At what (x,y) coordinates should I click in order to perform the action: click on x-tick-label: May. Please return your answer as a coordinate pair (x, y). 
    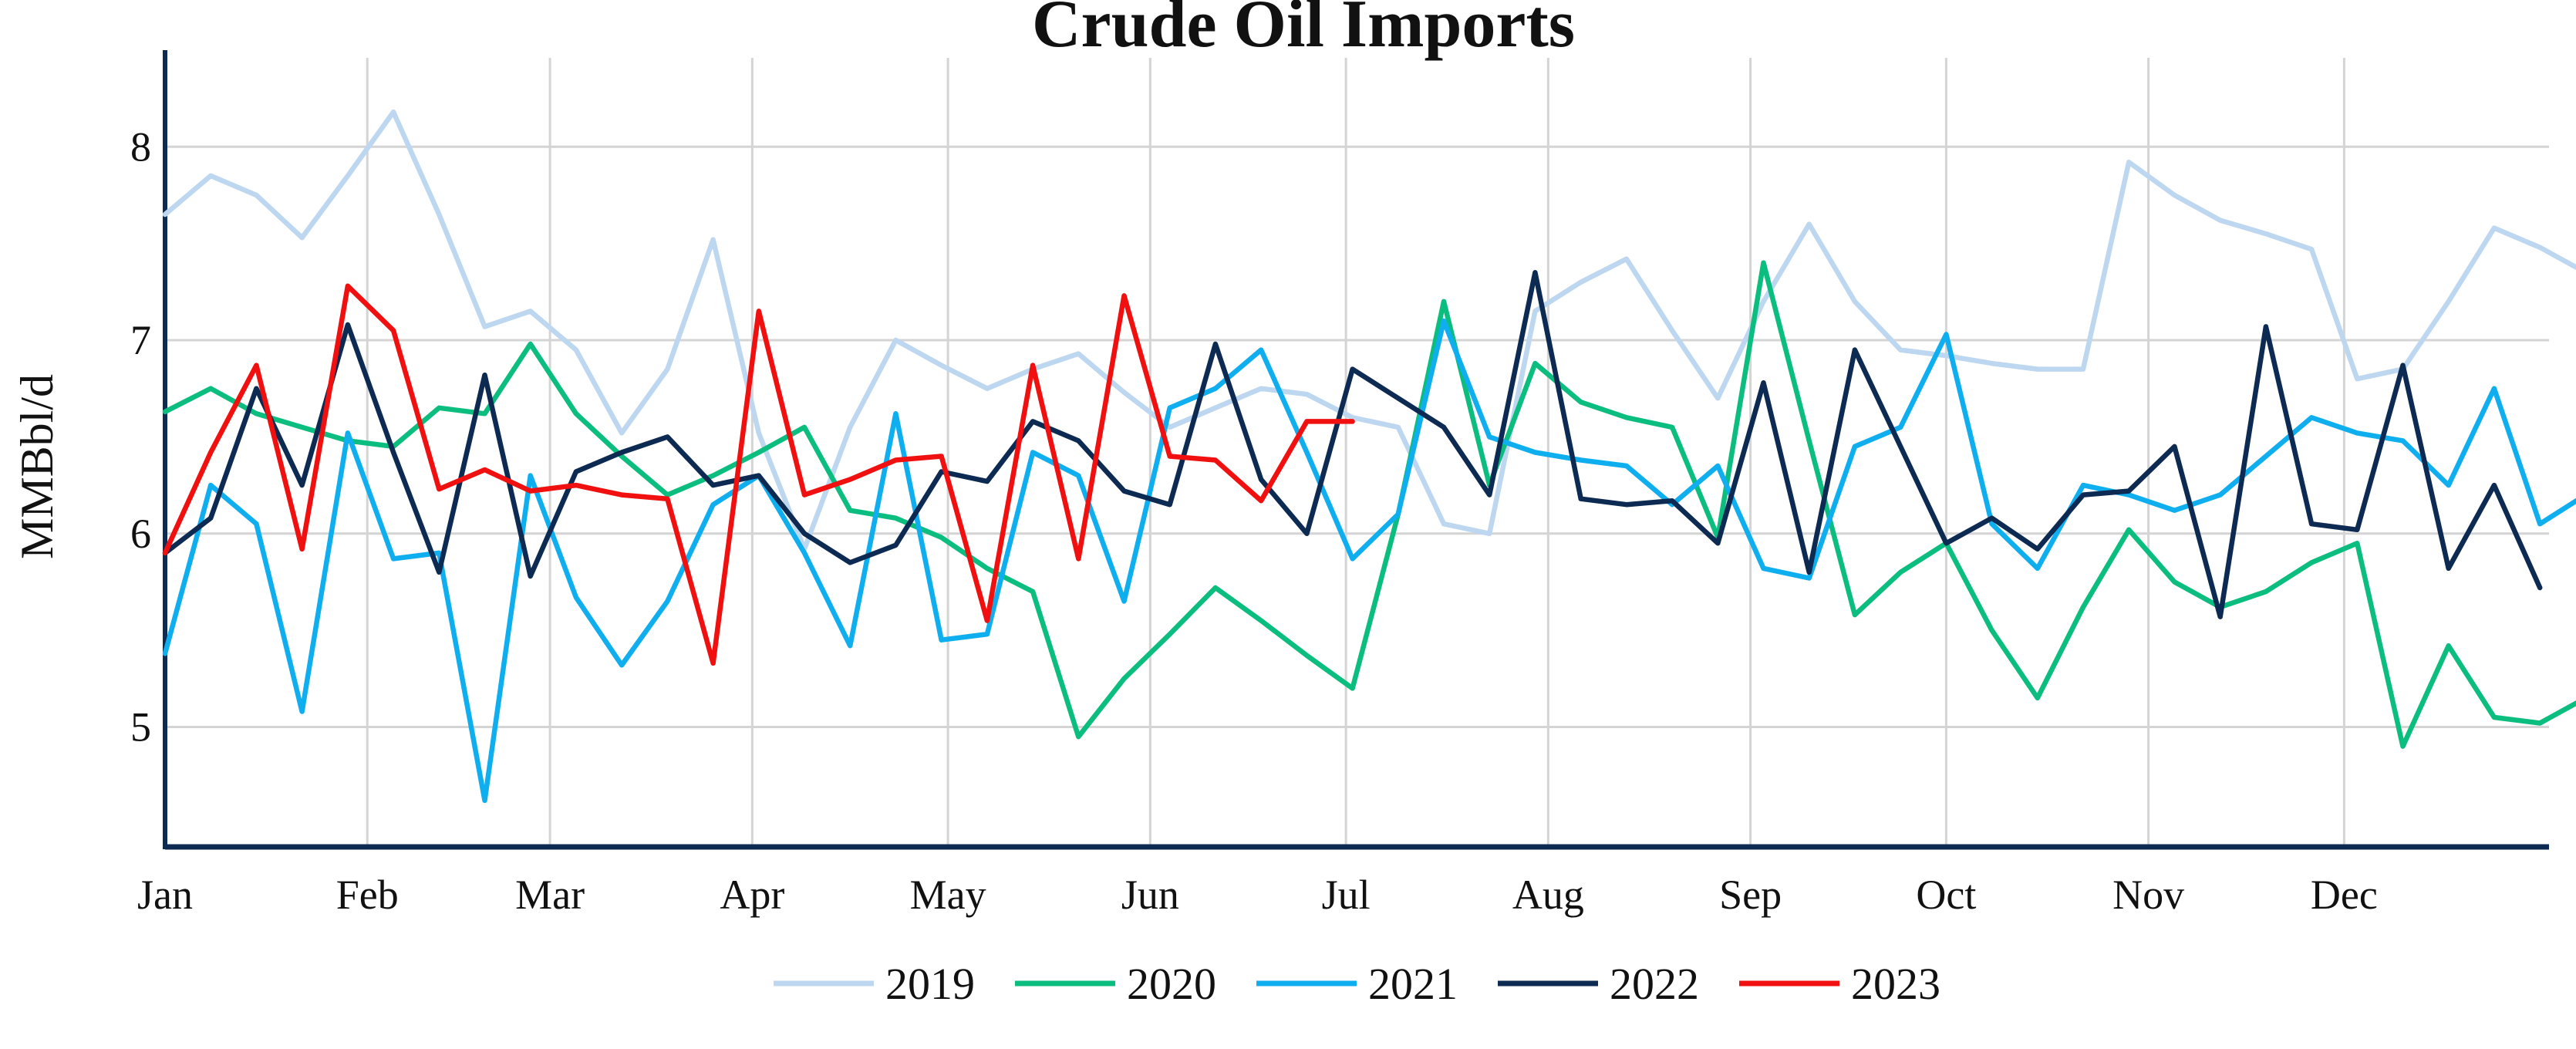
    Looking at the image, I should click on (948, 895).